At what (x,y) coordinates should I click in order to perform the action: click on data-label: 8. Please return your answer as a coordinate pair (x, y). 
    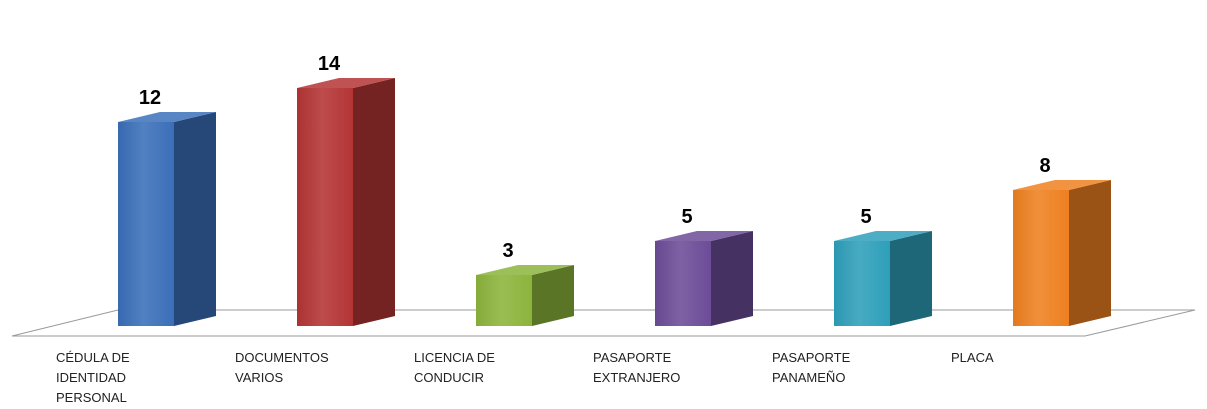
    Looking at the image, I should click on (1044, 166).